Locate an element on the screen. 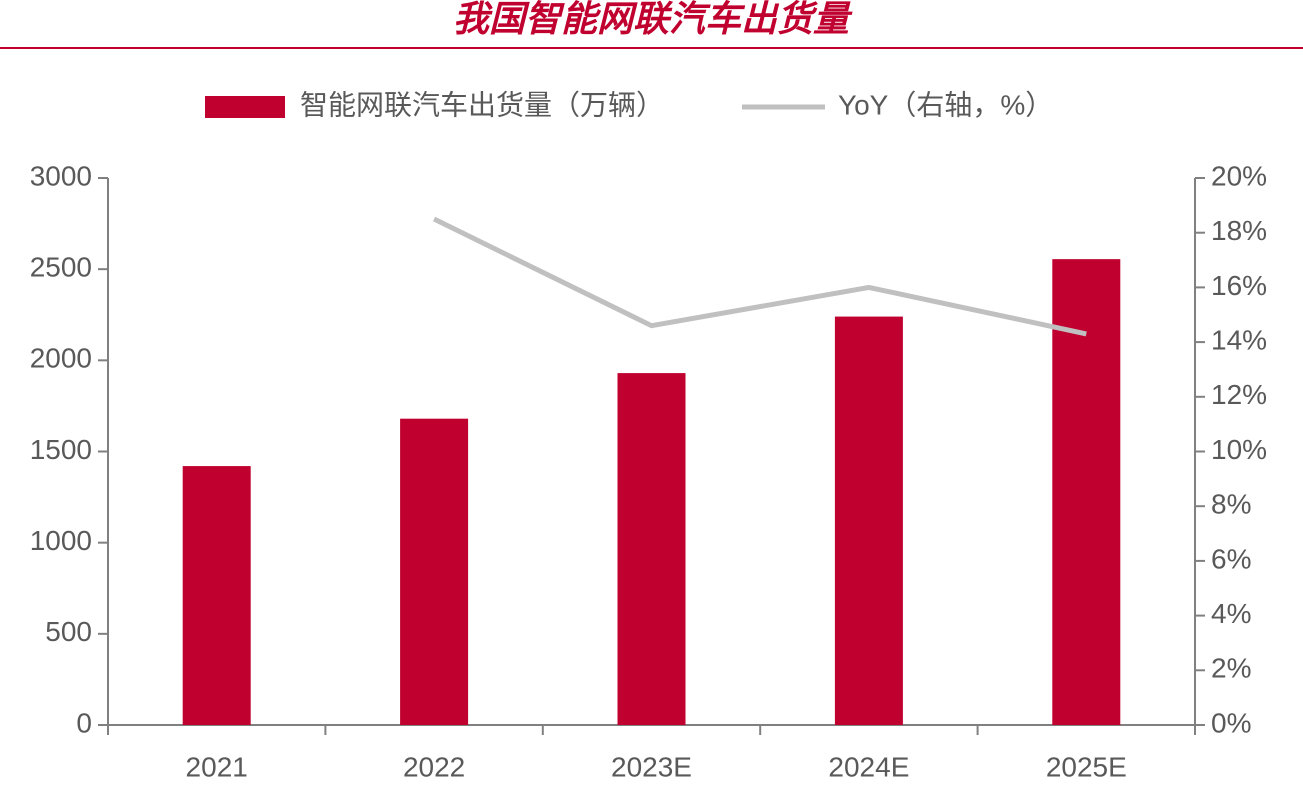 Image resolution: width=1303 pixels, height=793 pixels. y-tick-label: 0 is located at coordinates (84, 722).